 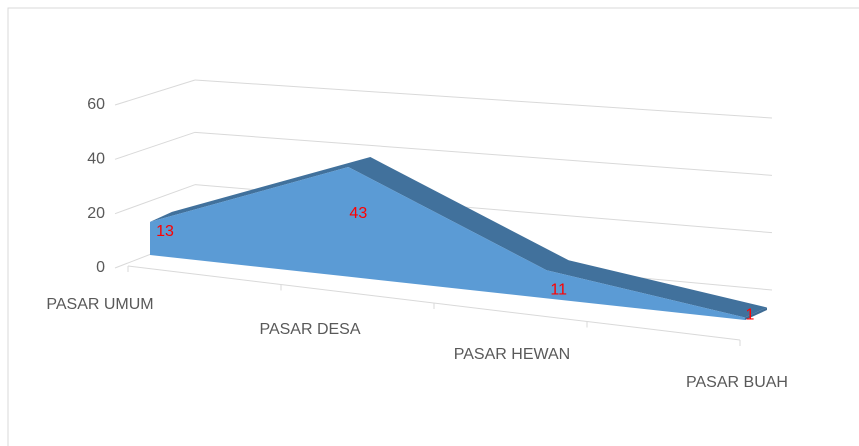 What do you see at coordinates (96, 104) in the screenshot?
I see `y-tick-label: 60` at bounding box center [96, 104].